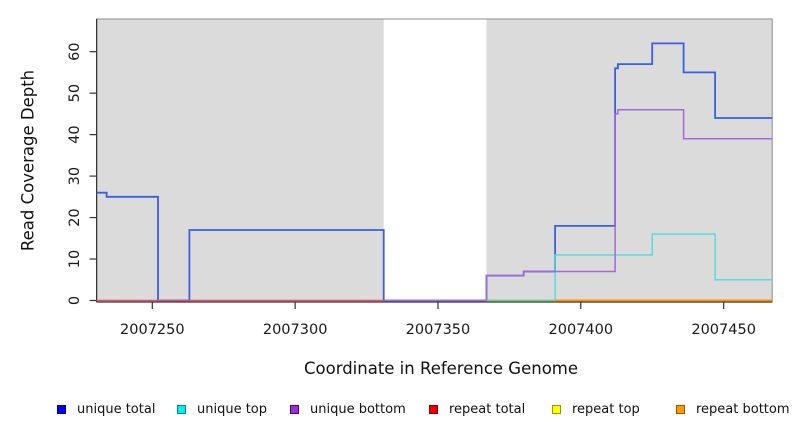 This screenshot has height=432, width=792. I want to click on legend-label-repeat-top: repeat top, so click(606, 409).